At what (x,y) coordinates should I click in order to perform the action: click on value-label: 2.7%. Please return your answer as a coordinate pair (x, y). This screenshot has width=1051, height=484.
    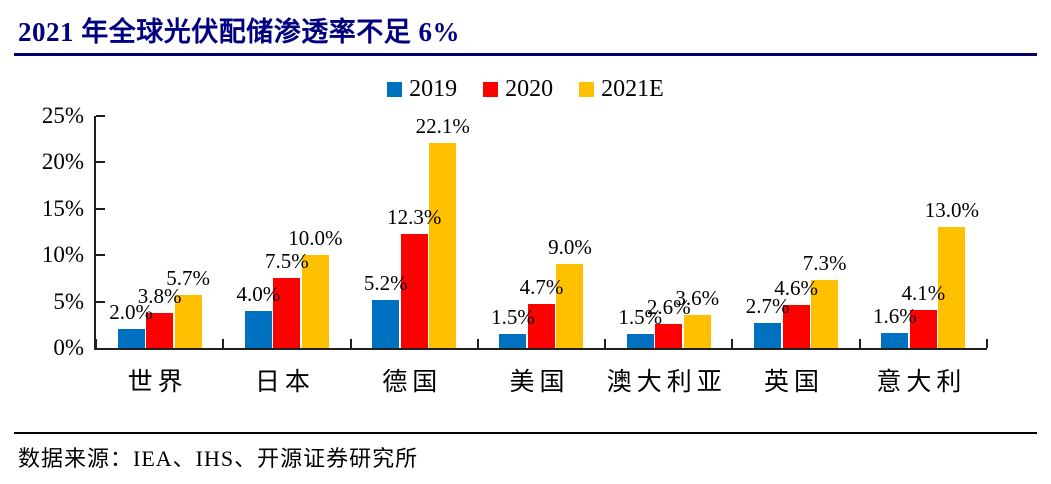
    Looking at the image, I should click on (767, 305).